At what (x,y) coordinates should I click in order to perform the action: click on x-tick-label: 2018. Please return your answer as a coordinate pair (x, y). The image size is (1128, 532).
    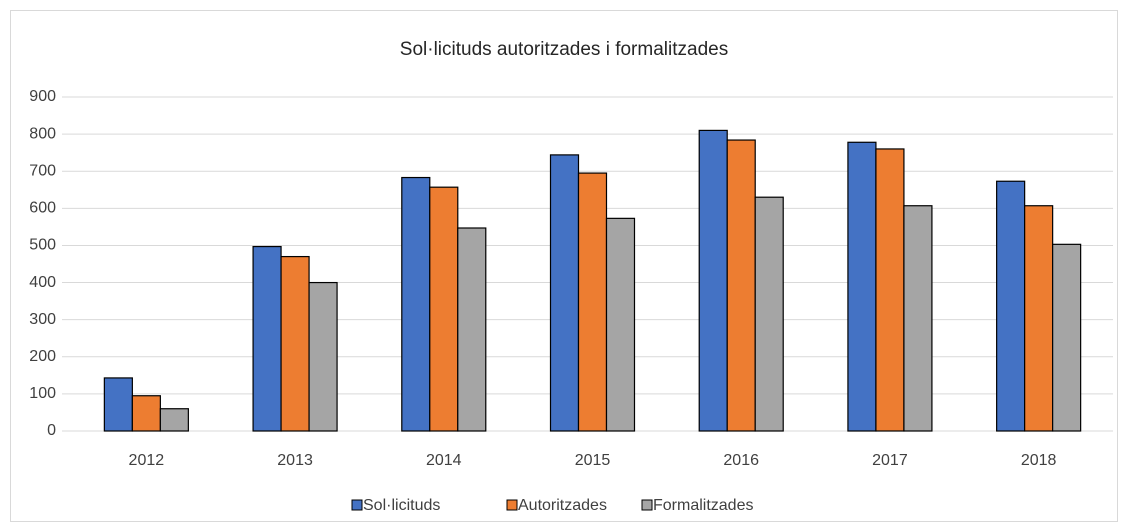
    Looking at the image, I should click on (1039, 460).